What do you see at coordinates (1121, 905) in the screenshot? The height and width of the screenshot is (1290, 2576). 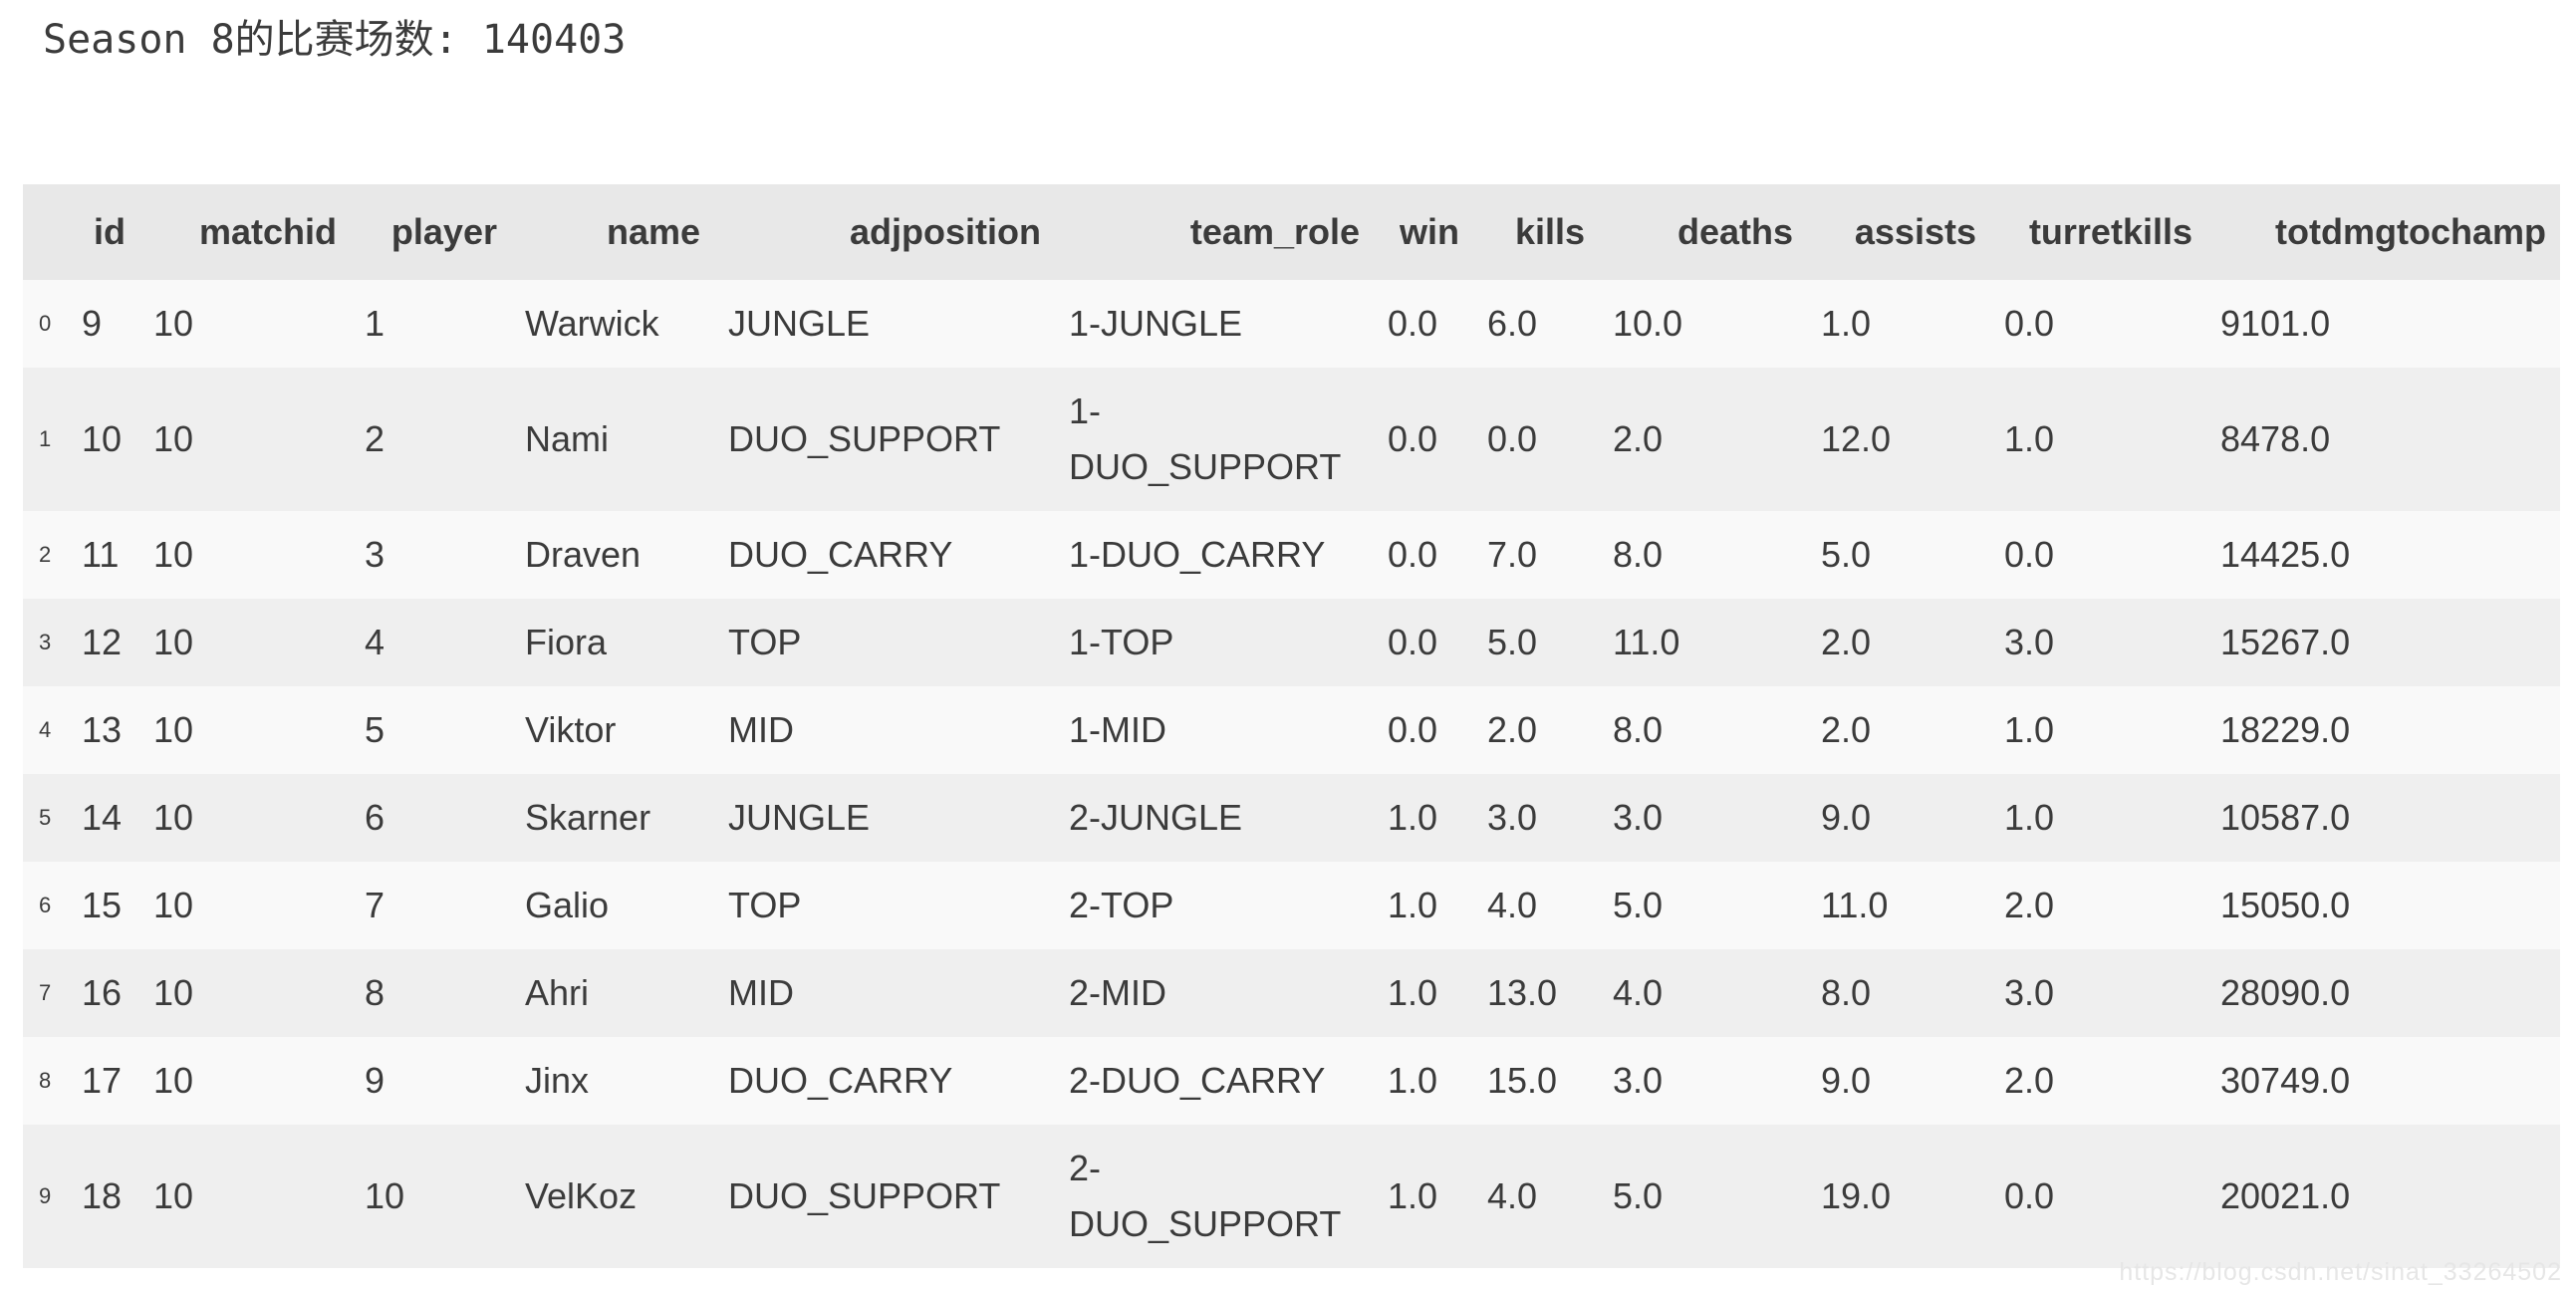 I see `cell-team_role: 2-TOP` at bounding box center [1121, 905].